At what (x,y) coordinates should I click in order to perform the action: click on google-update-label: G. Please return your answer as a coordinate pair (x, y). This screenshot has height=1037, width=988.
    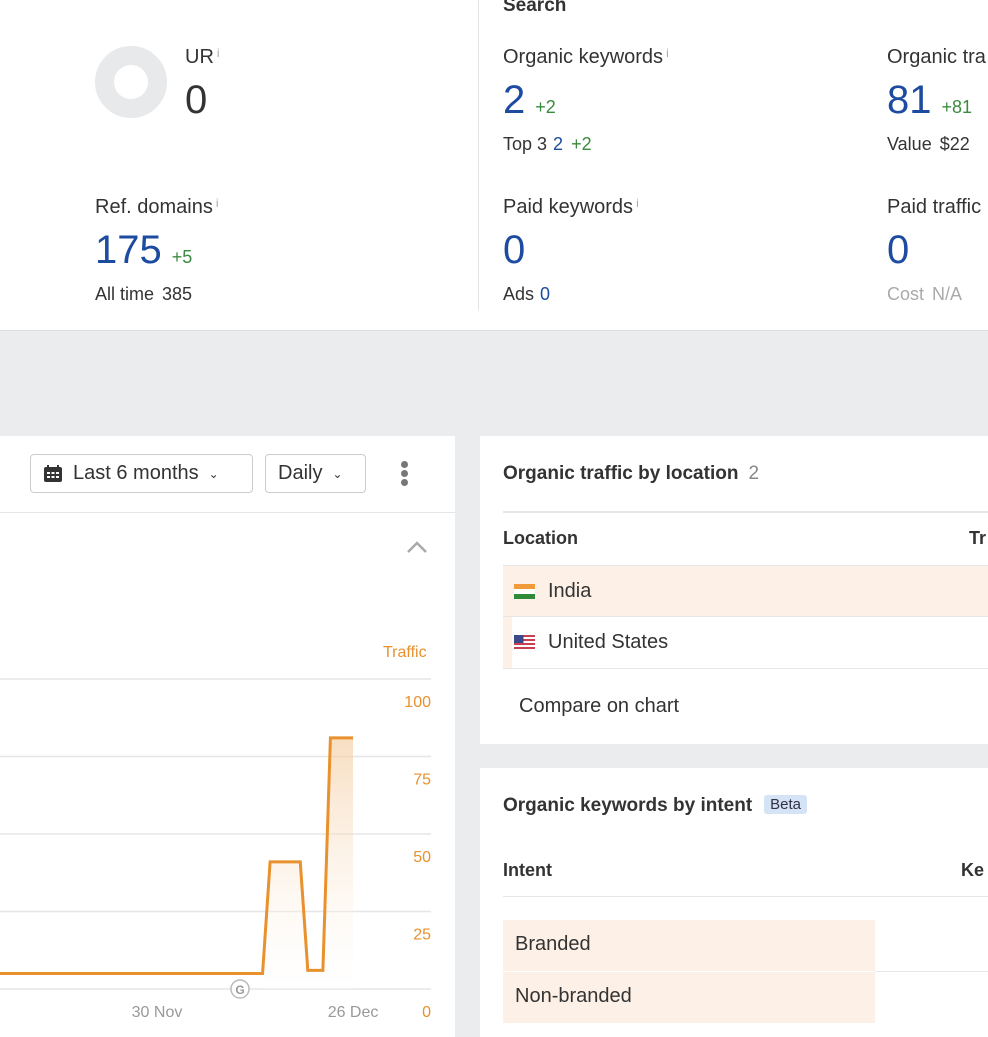
    Looking at the image, I should click on (239, 990).